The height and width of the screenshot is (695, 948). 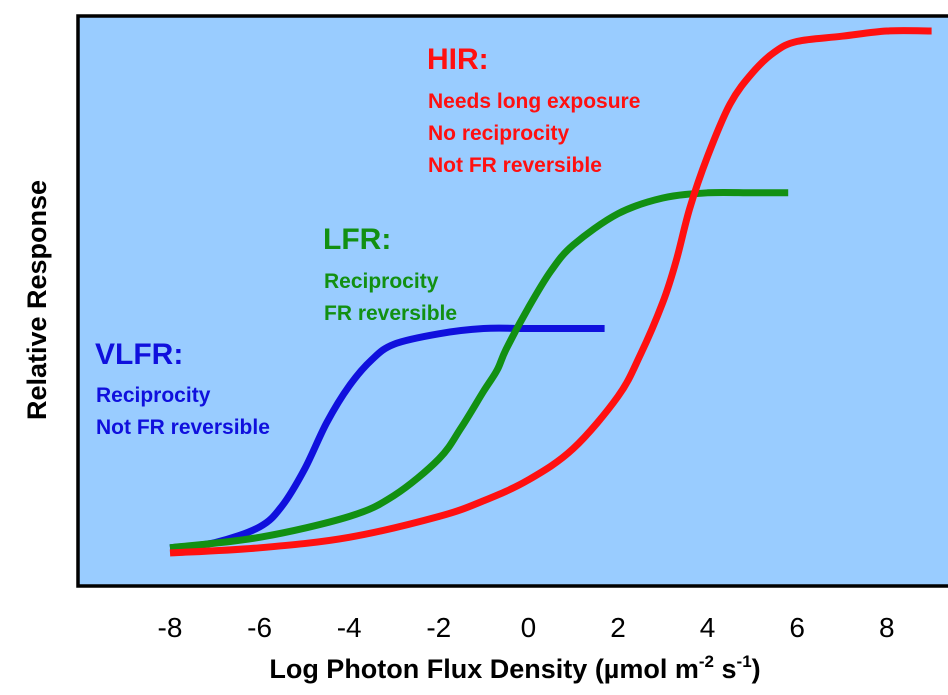 I want to click on x-tick-label: 0, so click(x=529, y=627).